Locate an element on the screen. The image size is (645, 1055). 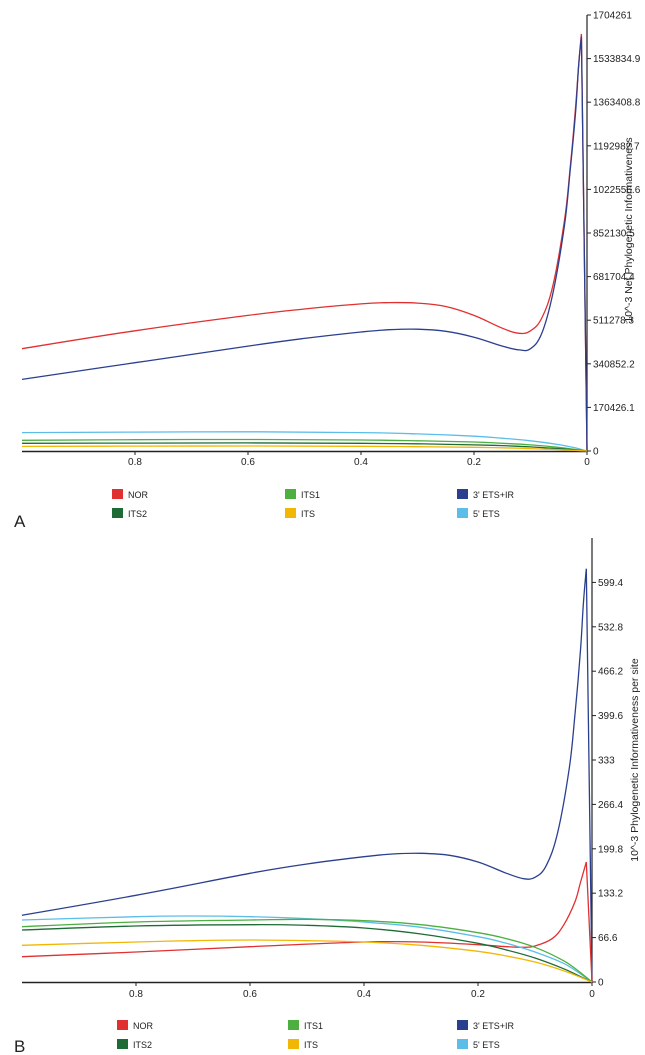
y-tick-label: 266.4 is located at coordinates (610, 805).